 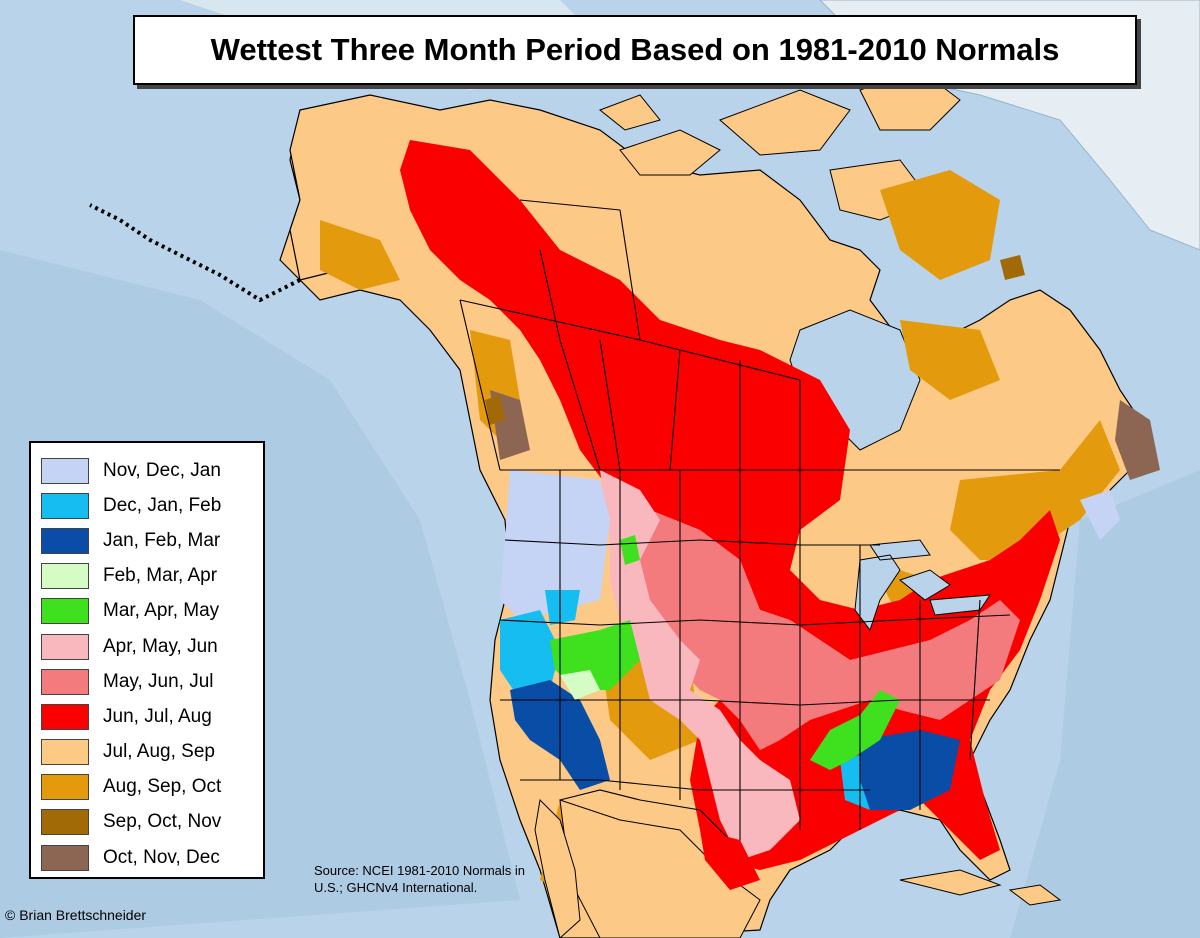 What do you see at coordinates (76, 915) in the screenshot?
I see `author-credit: © Brian Brettschneider` at bounding box center [76, 915].